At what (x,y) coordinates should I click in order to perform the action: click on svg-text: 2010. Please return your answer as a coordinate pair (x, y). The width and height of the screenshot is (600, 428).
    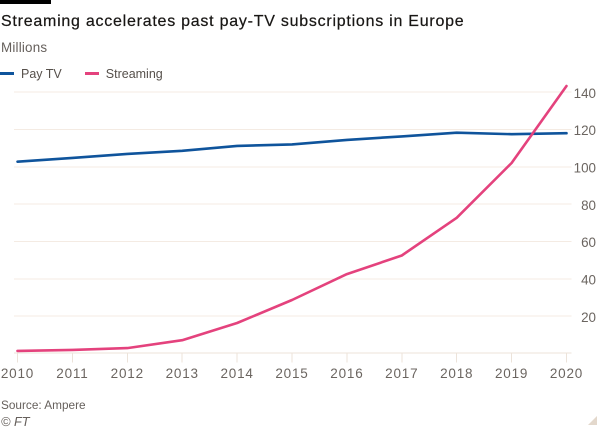
    Looking at the image, I should click on (17, 373).